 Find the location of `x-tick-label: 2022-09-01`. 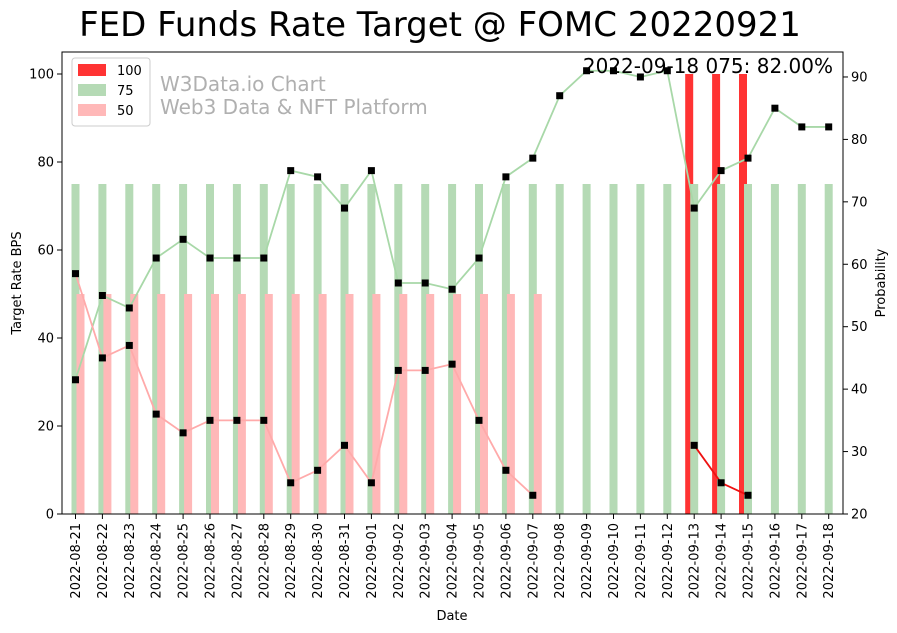

x-tick-label: 2022-09-01 is located at coordinates (372, 561).